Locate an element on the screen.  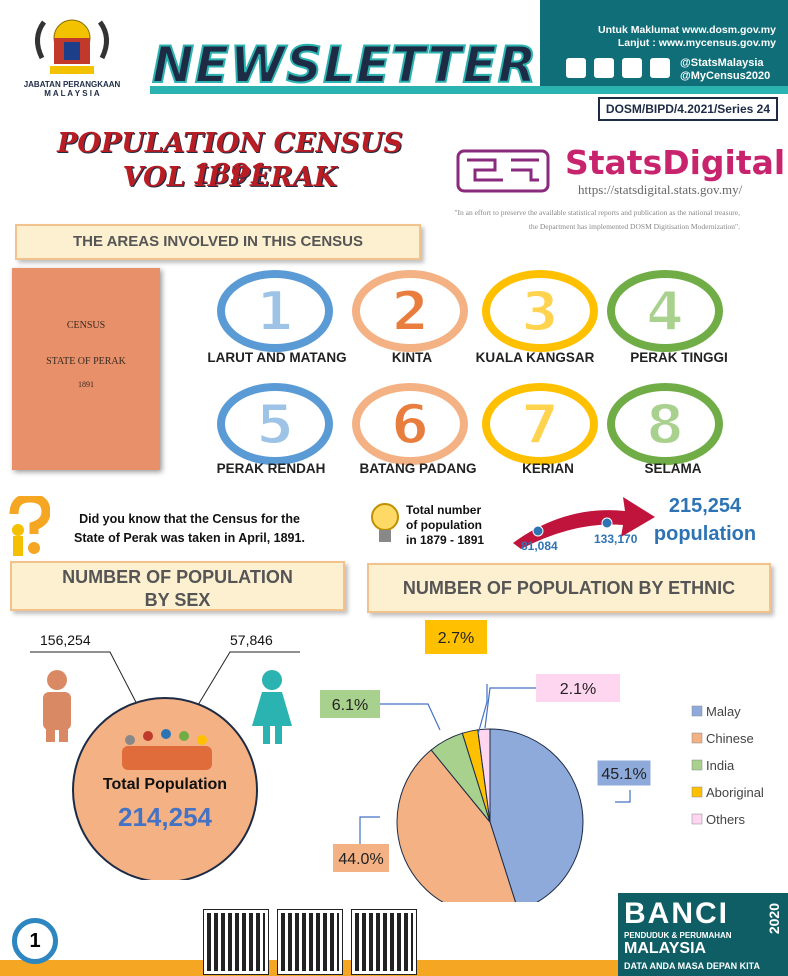
book-text: 1891 is located at coordinates (86, 384).